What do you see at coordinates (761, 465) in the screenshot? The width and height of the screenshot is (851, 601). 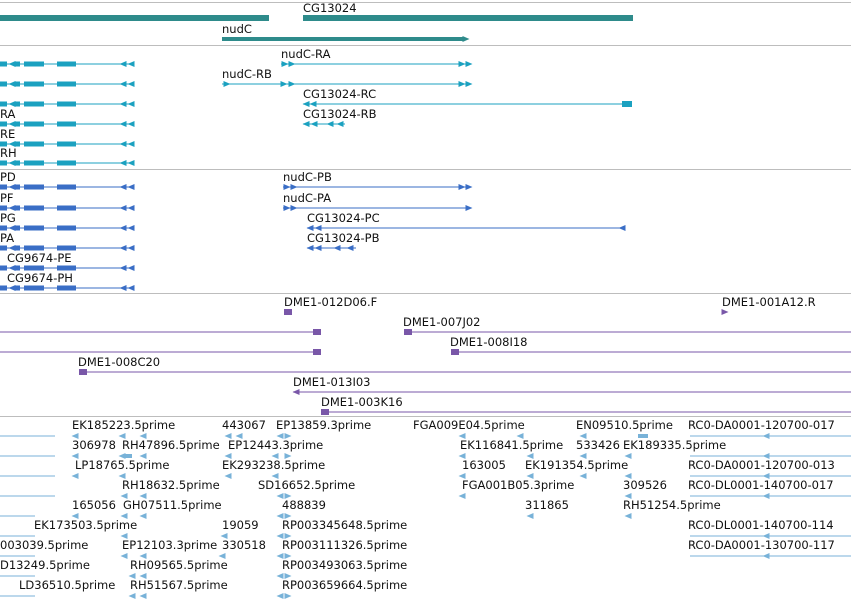 I see `est-label: RC0-DA0001-120700-013` at bounding box center [761, 465].